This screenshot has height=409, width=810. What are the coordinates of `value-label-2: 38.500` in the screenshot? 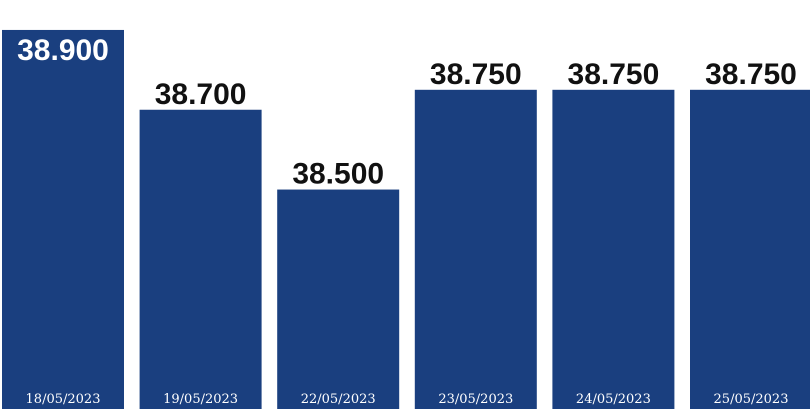 It's located at (338, 174).